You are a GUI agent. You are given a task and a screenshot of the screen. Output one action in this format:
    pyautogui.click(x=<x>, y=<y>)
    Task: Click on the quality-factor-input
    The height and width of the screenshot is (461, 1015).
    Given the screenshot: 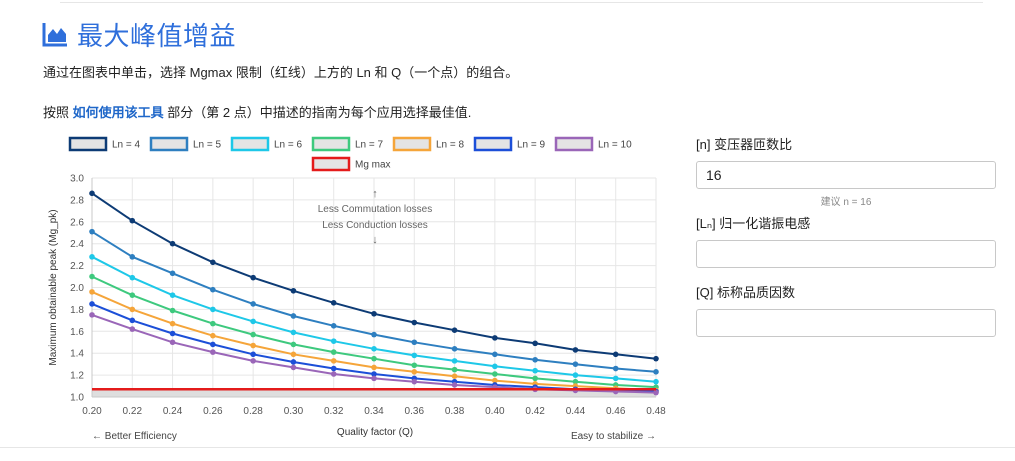 What is the action you would take?
    pyautogui.click(x=846, y=323)
    